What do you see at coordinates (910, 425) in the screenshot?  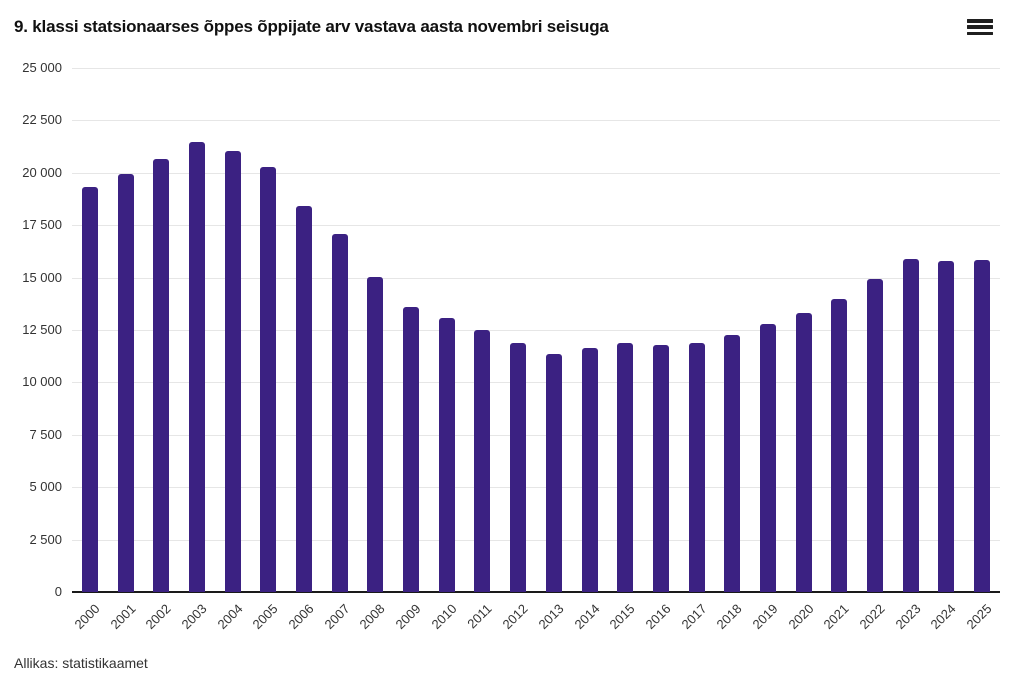 I see `bar-2023` at bounding box center [910, 425].